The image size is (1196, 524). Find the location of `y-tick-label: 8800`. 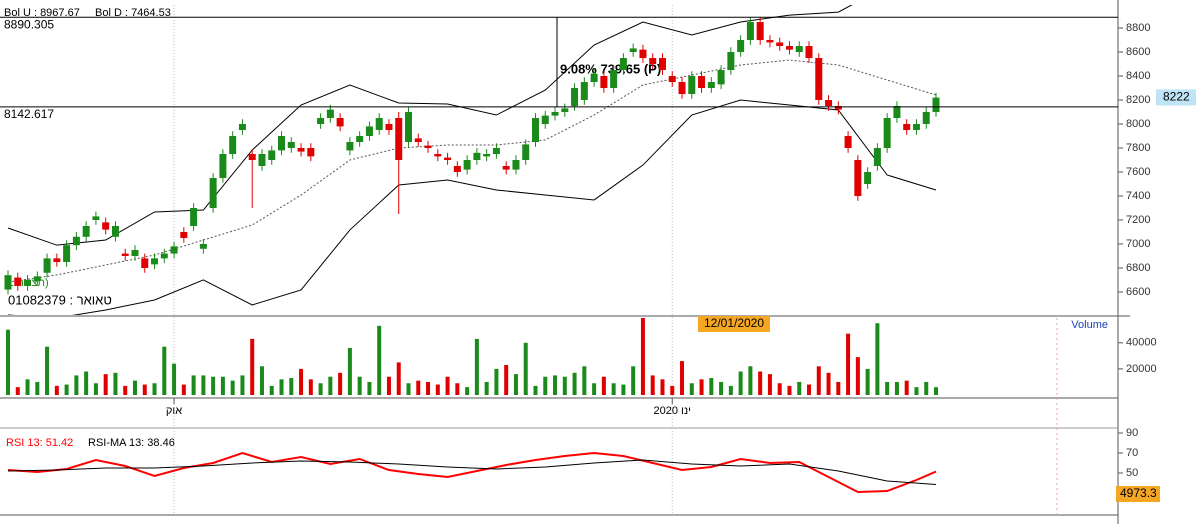

y-tick-label: 8800 is located at coordinates (1138, 28).